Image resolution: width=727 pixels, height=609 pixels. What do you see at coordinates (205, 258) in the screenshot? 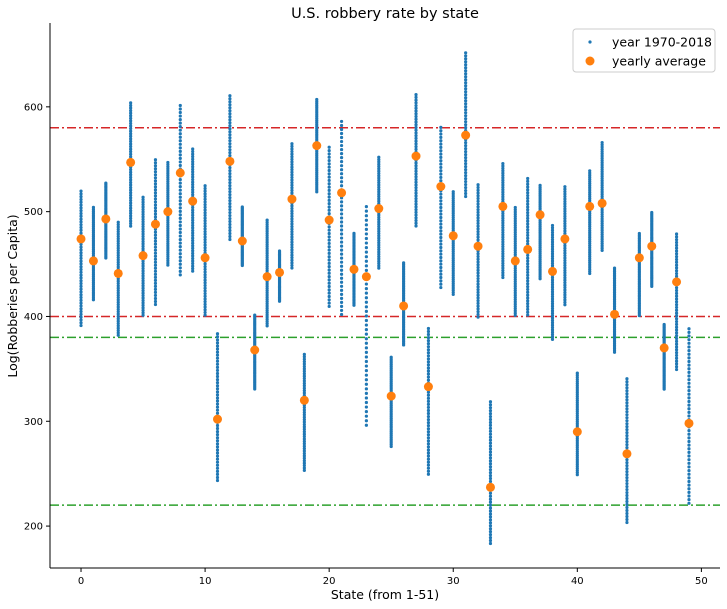
I see `average-point` at bounding box center [205, 258].